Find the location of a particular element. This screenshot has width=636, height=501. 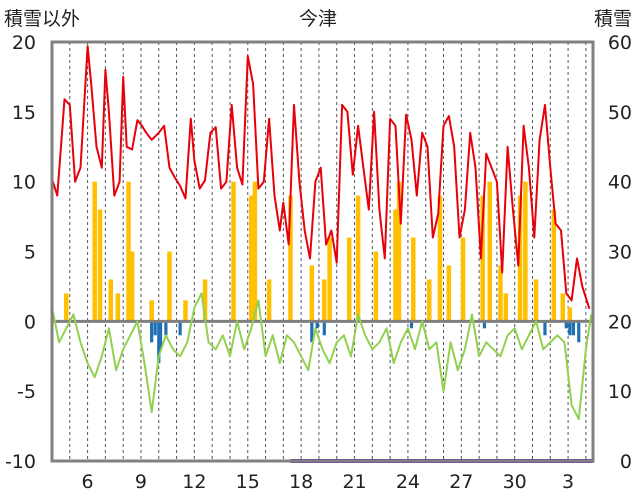

x-tick-label: 12 is located at coordinates (194, 482).